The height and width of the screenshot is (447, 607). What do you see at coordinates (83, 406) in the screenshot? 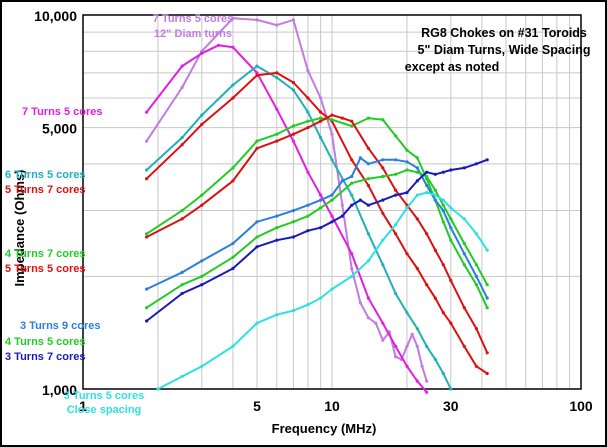
I see `x-tick-label: 1` at bounding box center [83, 406].